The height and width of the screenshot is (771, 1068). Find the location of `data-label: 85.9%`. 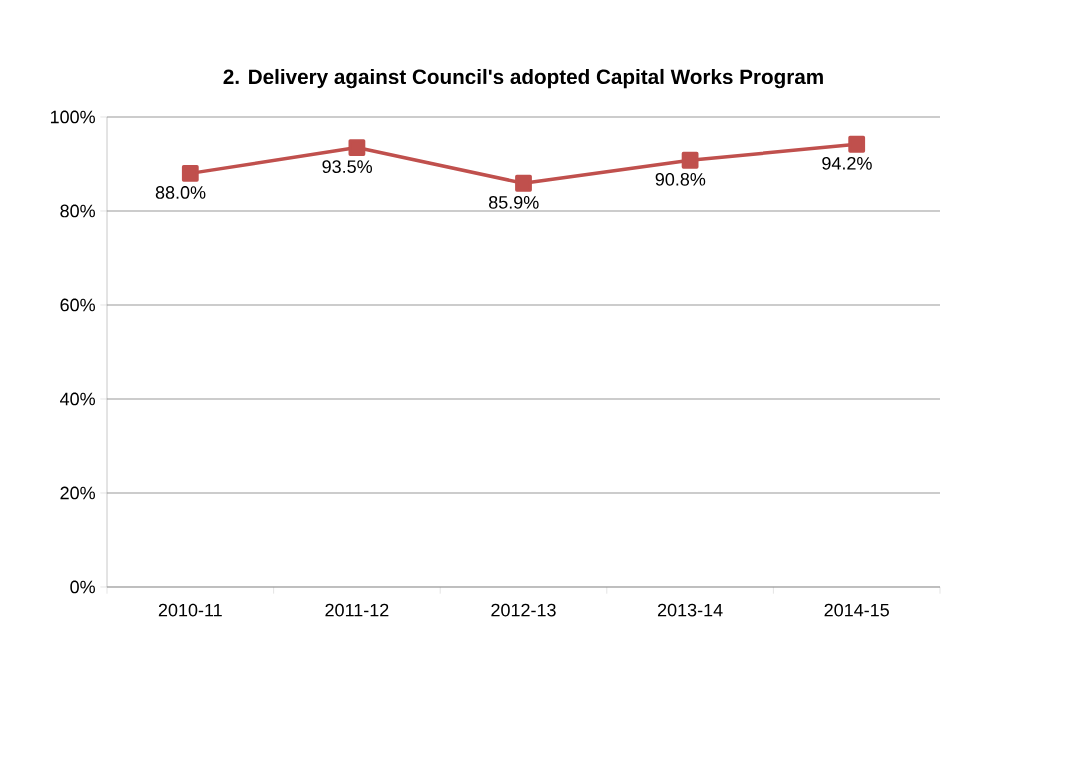

data-label: 85.9% is located at coordinates (513, 202).